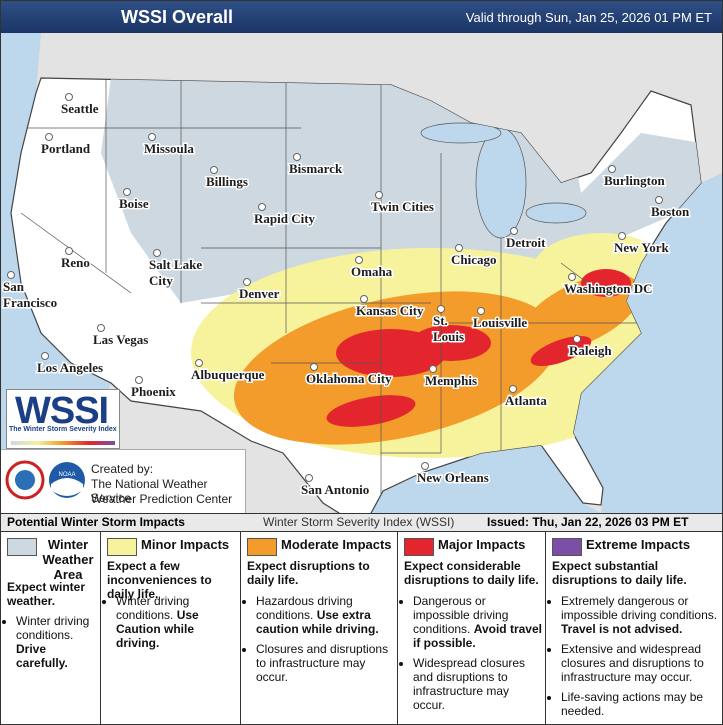 The height and width of the screenshot is (725, 723). I want to click on city-label: St., so click(440, 320).